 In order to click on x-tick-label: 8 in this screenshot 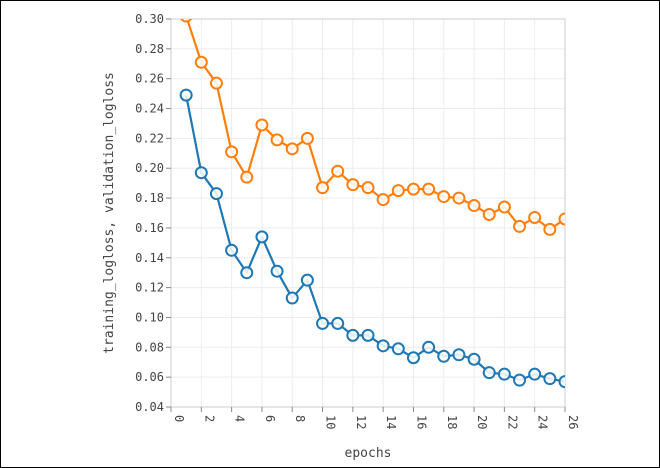, I will do `click(300, 418)`.